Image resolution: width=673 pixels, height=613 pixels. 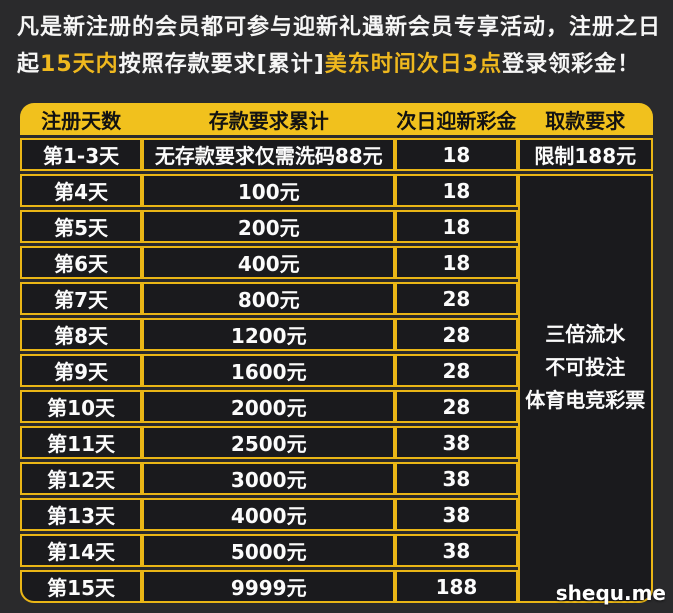 What do you see at coordinates (221, 64) in the screenshot?
I see `intro-line-2-part-3: 按照存款要求[累计]` at bounding box center [221, 64].